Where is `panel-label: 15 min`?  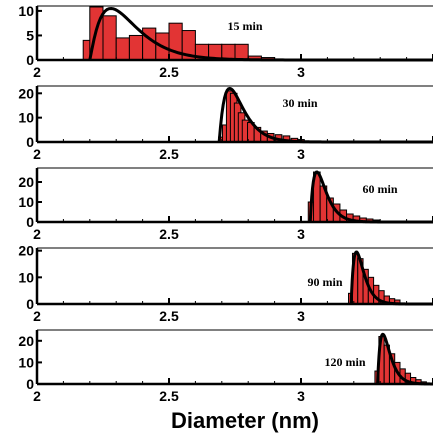 panel-label: 15 min is located at coordinates (244, 26).